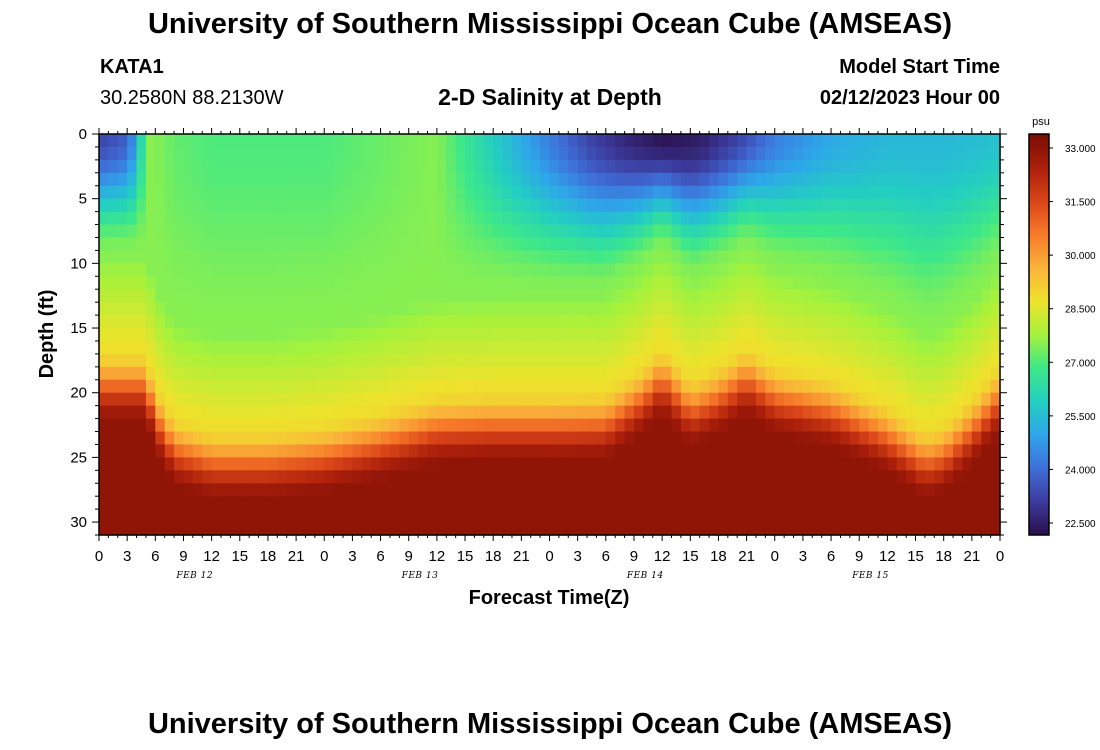  What do you see at coordinates (239, 556) in the screenshot?
I see `x-tick-label: 15` at bounding box center [239, 556].